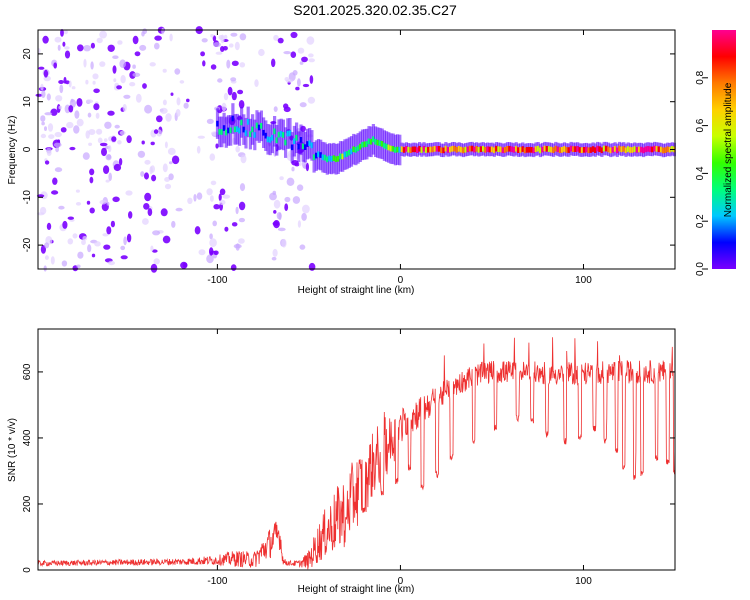 The width and height of the screenshot is (750, 600). What do you see at coordinates (27, 371) in the screenshot?
I see `snr-y-tick-label: 600` at bounding box center [27, 371].